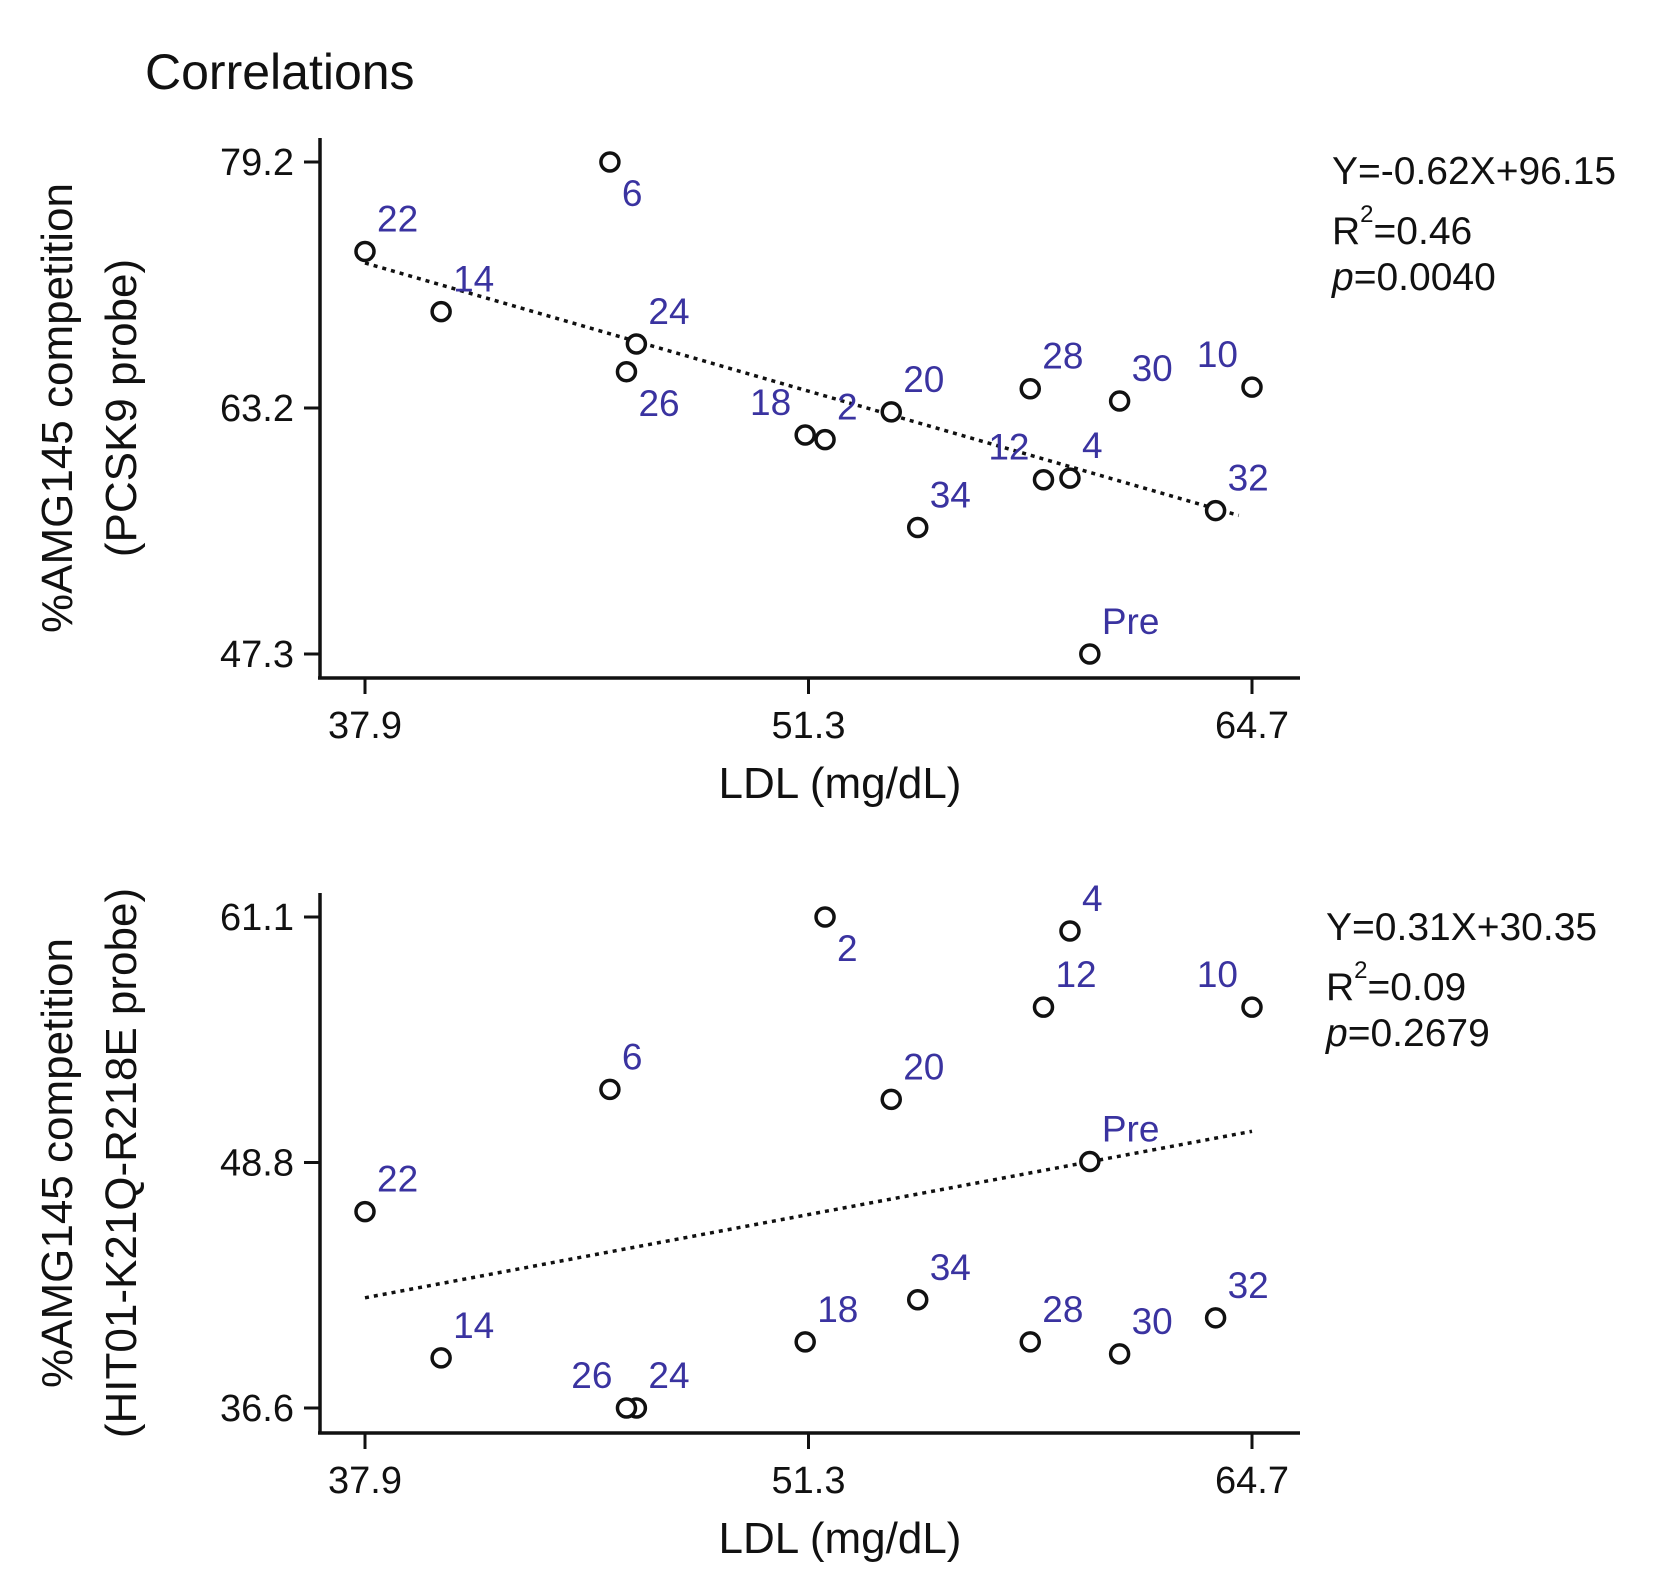  Describe the element at coordinates (1407, 1033) in the screenshot. I see `p-value: p=0.2679` at that location.